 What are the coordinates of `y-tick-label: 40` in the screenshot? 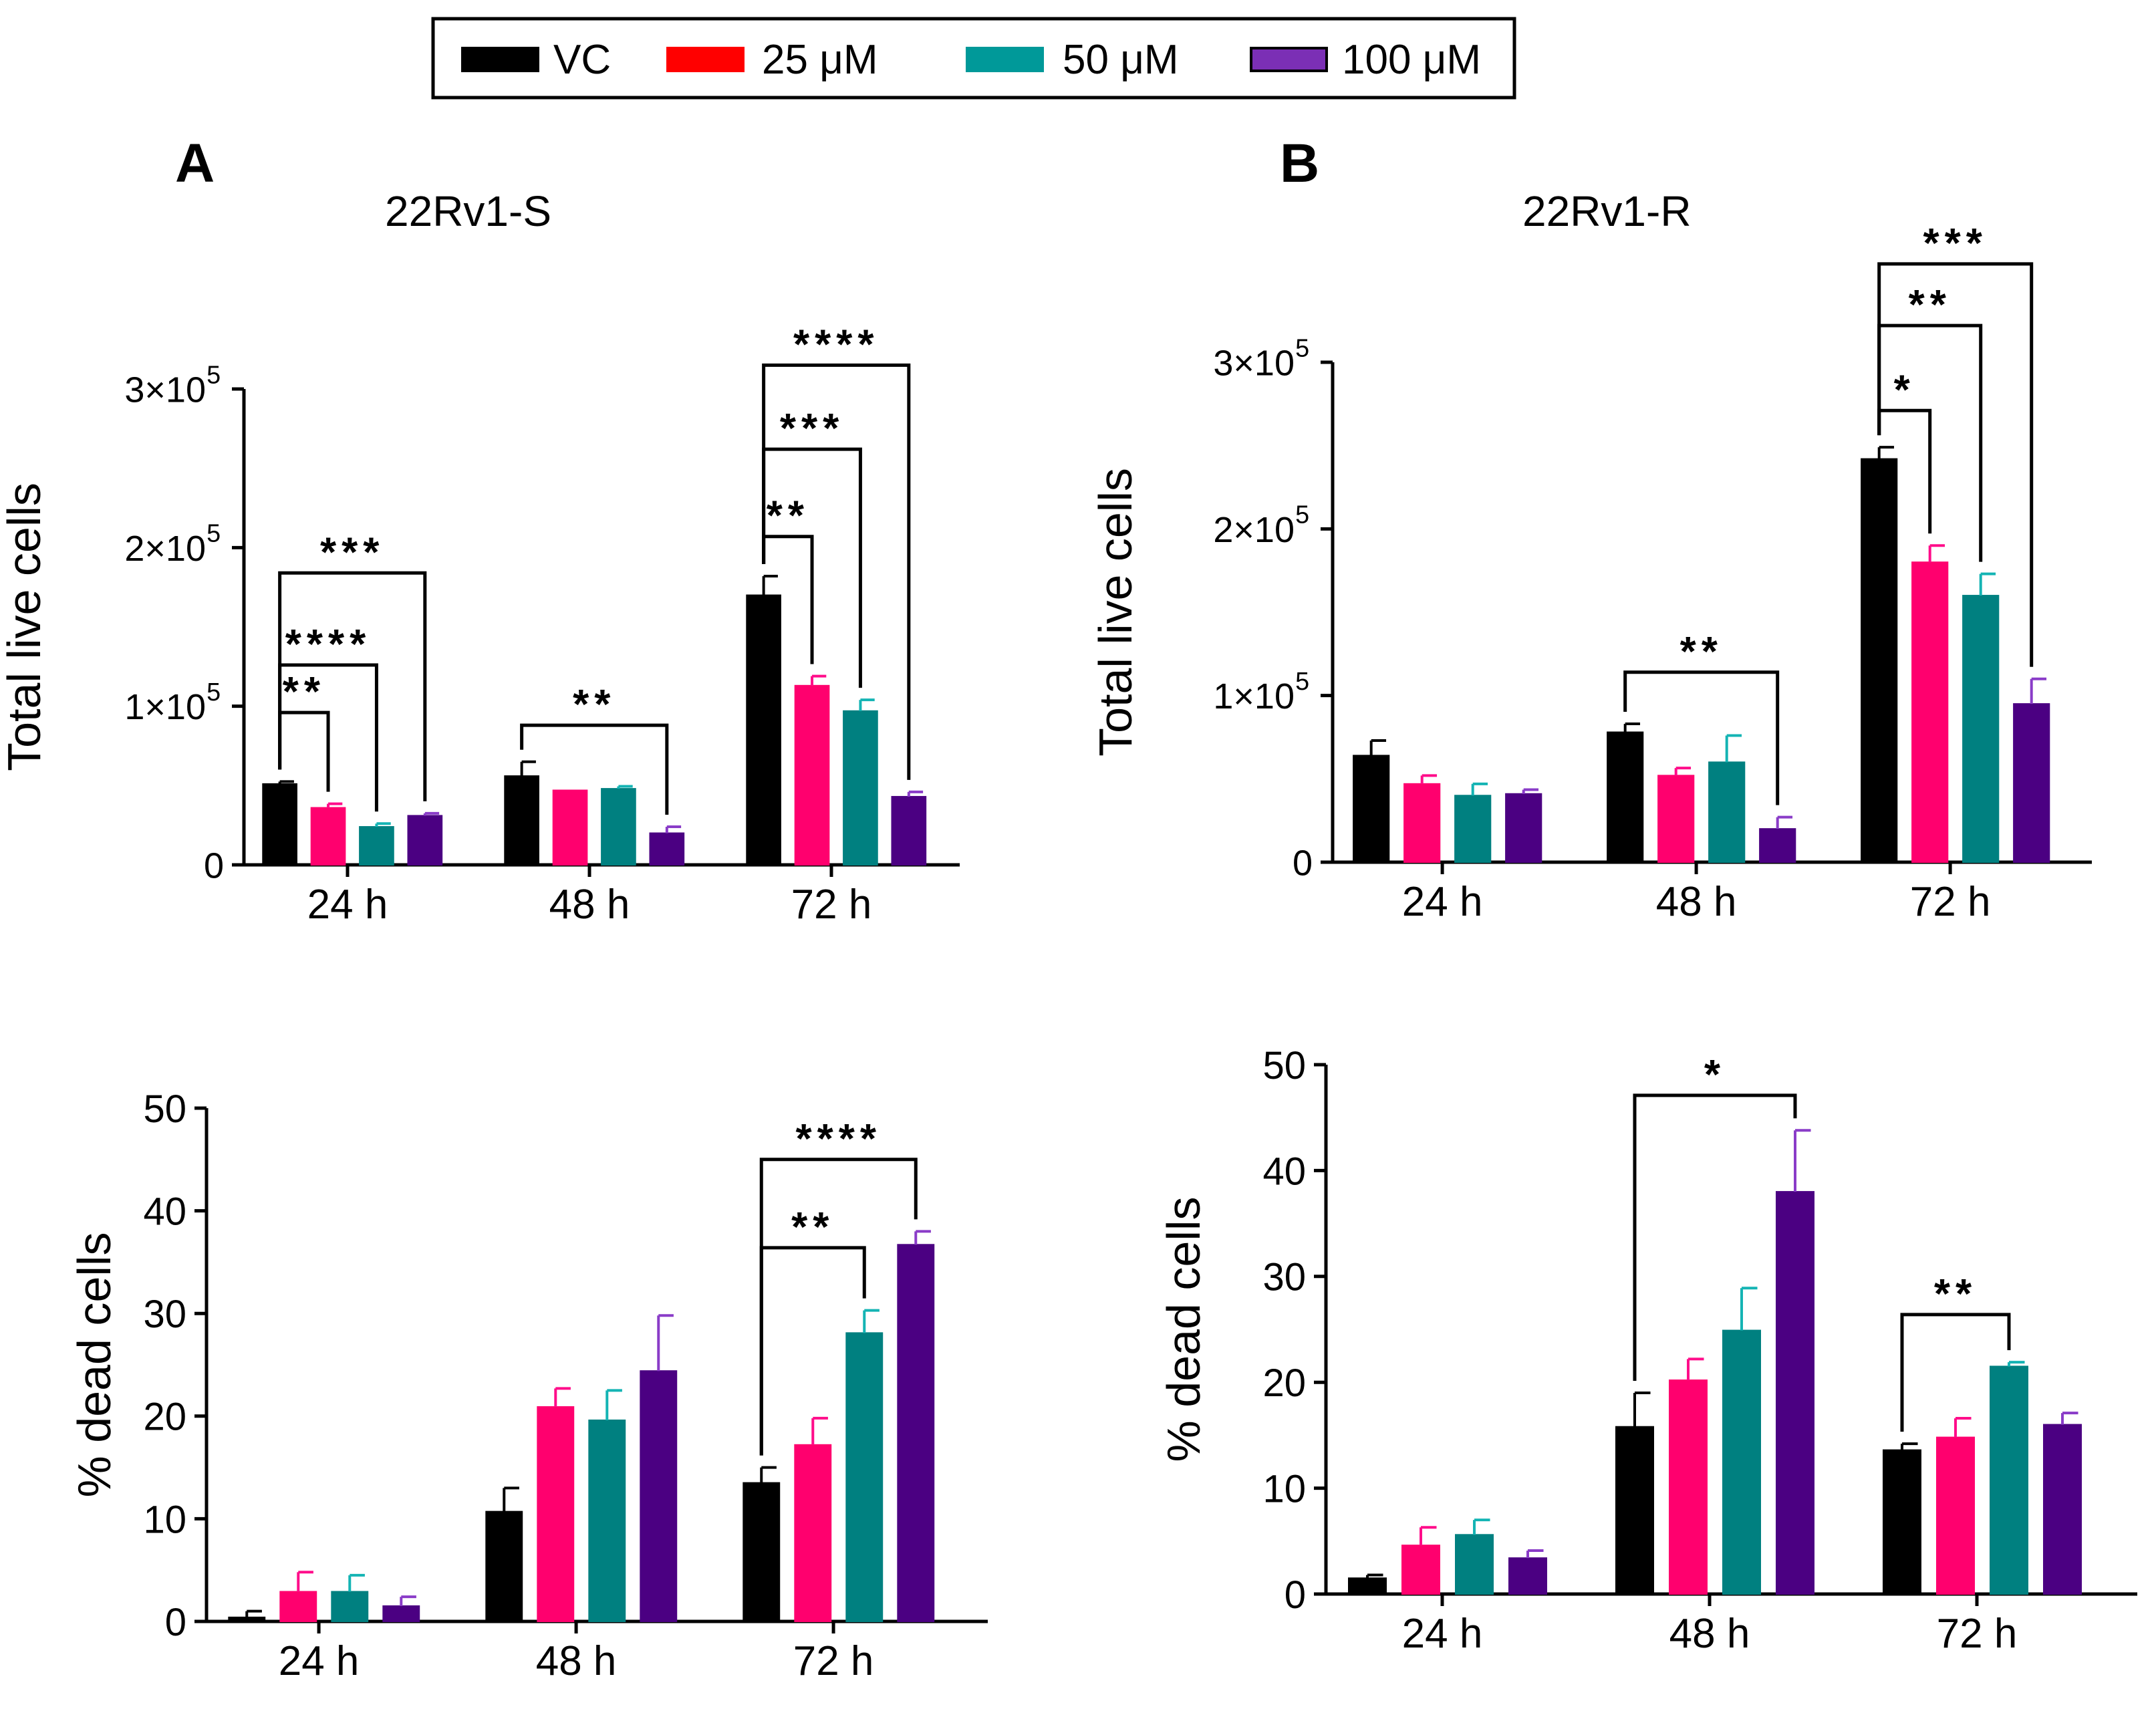 It's located at (1284, 1171).